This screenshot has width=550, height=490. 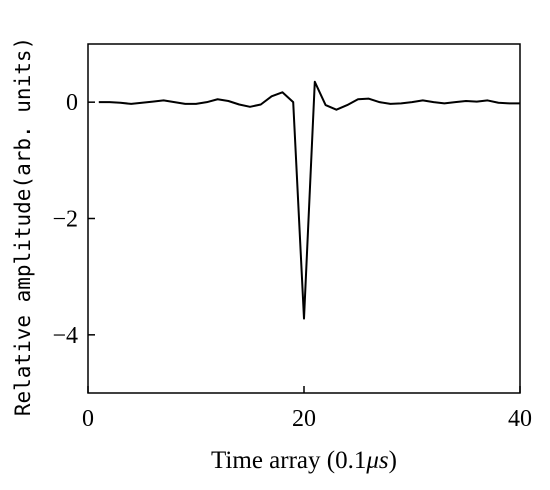 I want to click on x-tick-label: 0, so click(x=88, y=419).